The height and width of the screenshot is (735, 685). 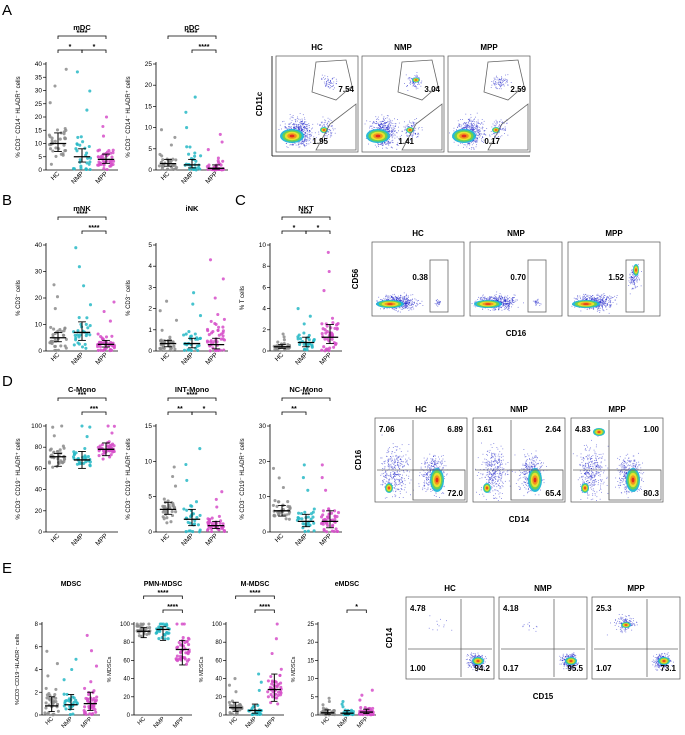 What do you see at coordinates (318, 232) in the screenshot?
I see `significance-bracket` at bounding box center [318, 232].